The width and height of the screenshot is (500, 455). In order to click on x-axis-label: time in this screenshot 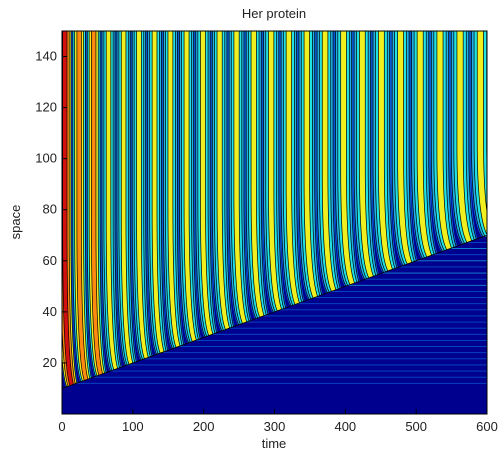, I will do `click(274, 443)`.